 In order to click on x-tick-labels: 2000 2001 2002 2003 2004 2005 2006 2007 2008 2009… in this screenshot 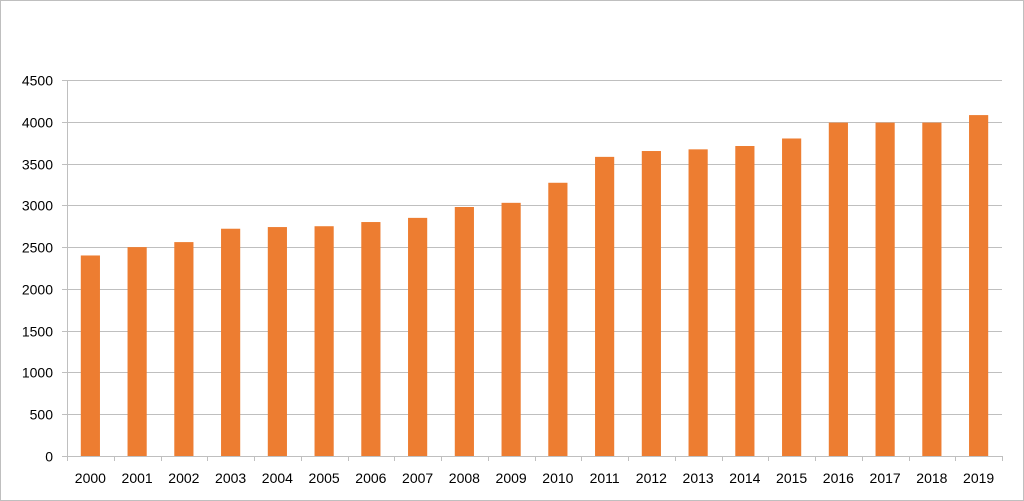, I will do `click(535, 478)`.